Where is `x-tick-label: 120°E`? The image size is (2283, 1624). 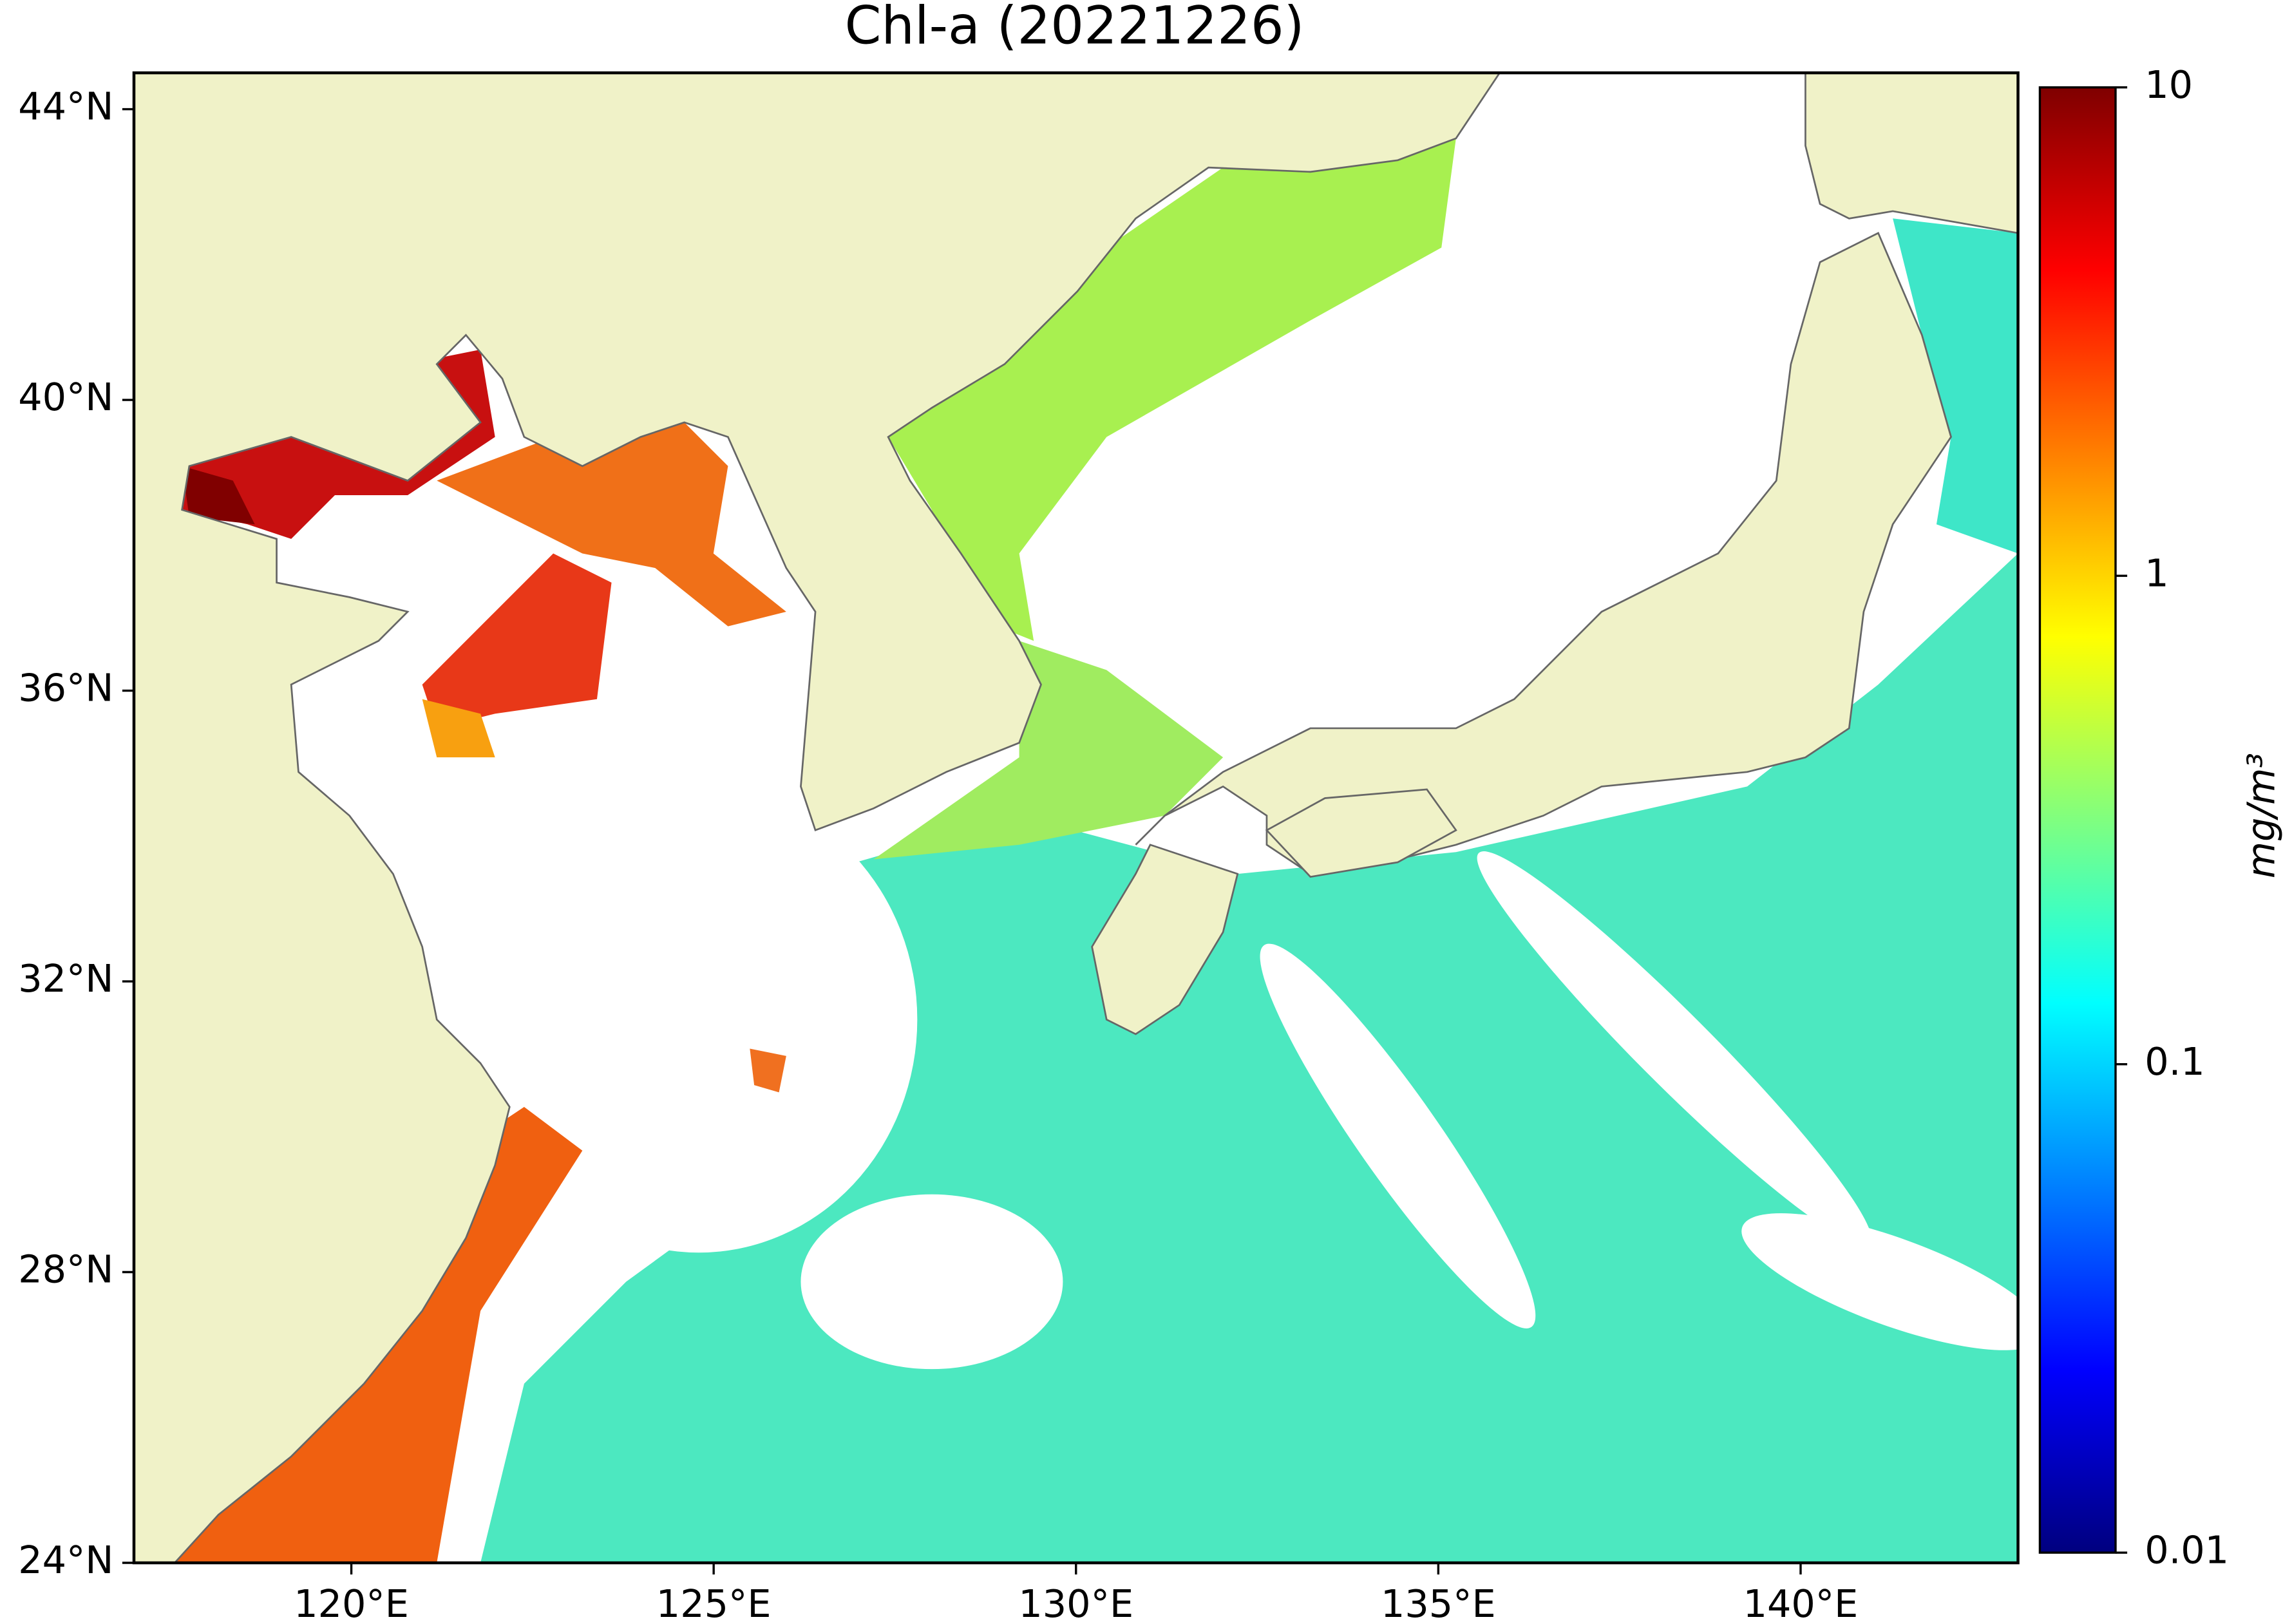 x-tick-label: 120°E is located at coordinates (351, 1603).